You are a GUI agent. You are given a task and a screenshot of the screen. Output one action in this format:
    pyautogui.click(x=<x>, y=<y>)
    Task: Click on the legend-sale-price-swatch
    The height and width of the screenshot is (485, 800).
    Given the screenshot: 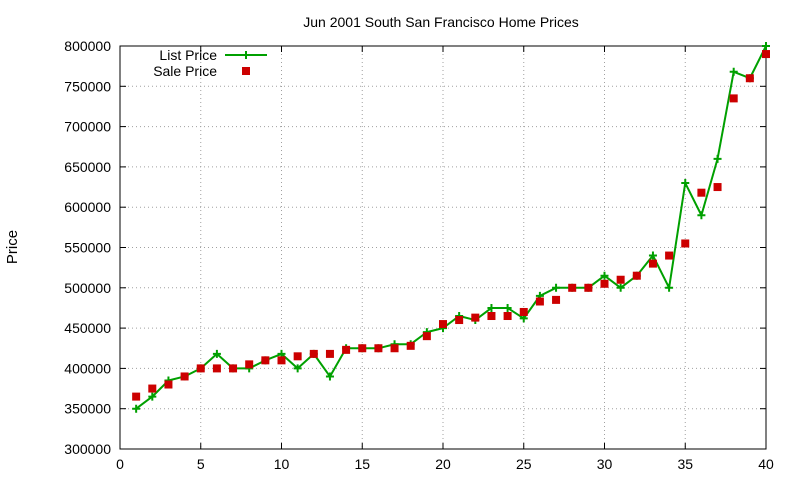 What is the action you would take?
    pyautogui.click(x=246, y=71)
    